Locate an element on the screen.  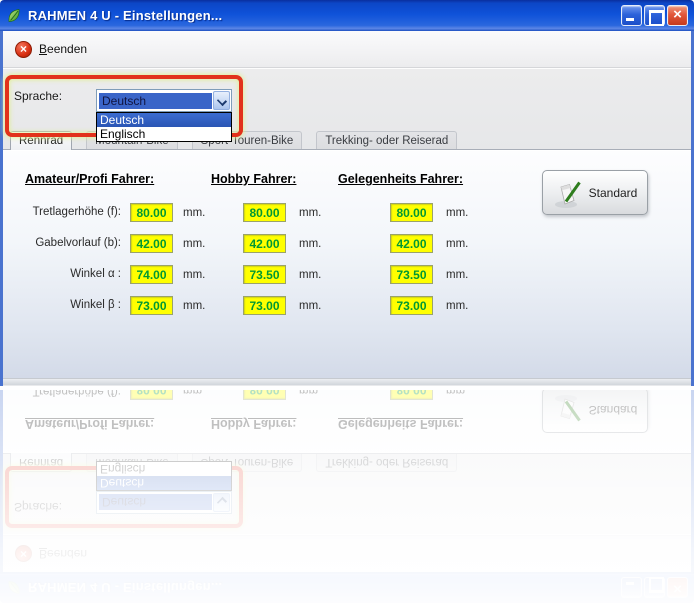
row-label: Winkel β : is located at coordinates (95, 305).